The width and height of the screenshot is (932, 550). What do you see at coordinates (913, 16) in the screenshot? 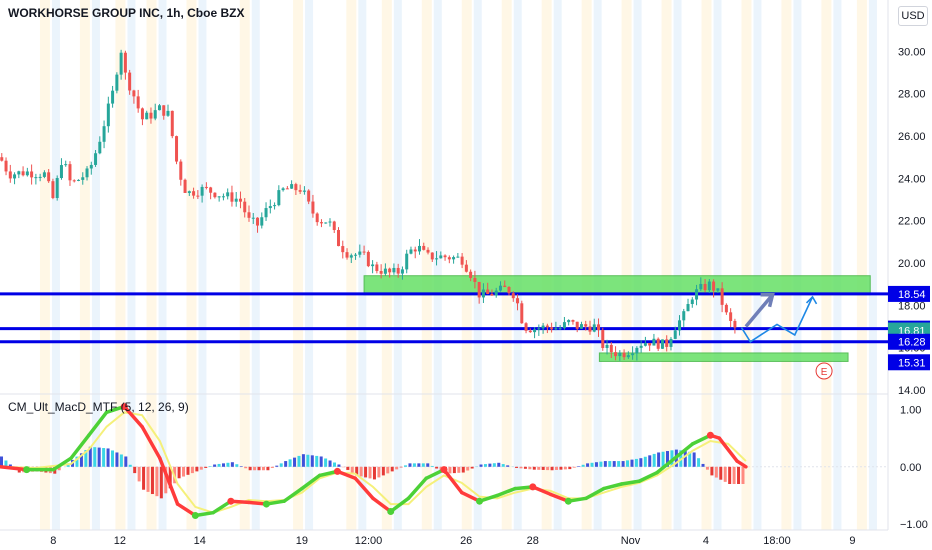
I see `currency-button: USD` at bounding box center [913, 16].